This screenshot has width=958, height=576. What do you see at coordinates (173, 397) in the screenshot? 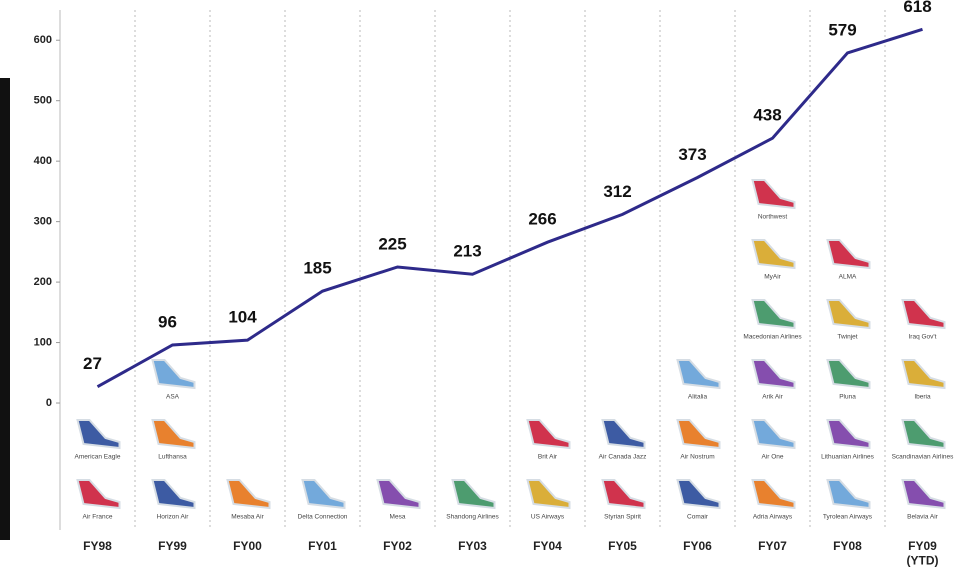
I see `airline-name: ASA` at bounding box center [173, 397].